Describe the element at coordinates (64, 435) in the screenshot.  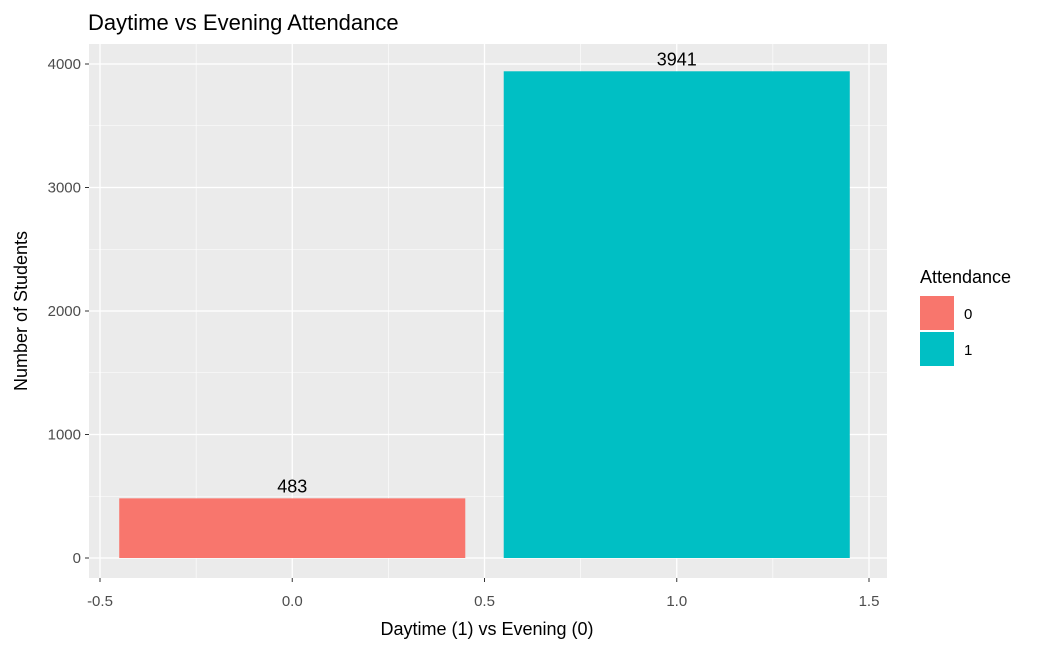
I see `y-tick-label: 1000` at that location.